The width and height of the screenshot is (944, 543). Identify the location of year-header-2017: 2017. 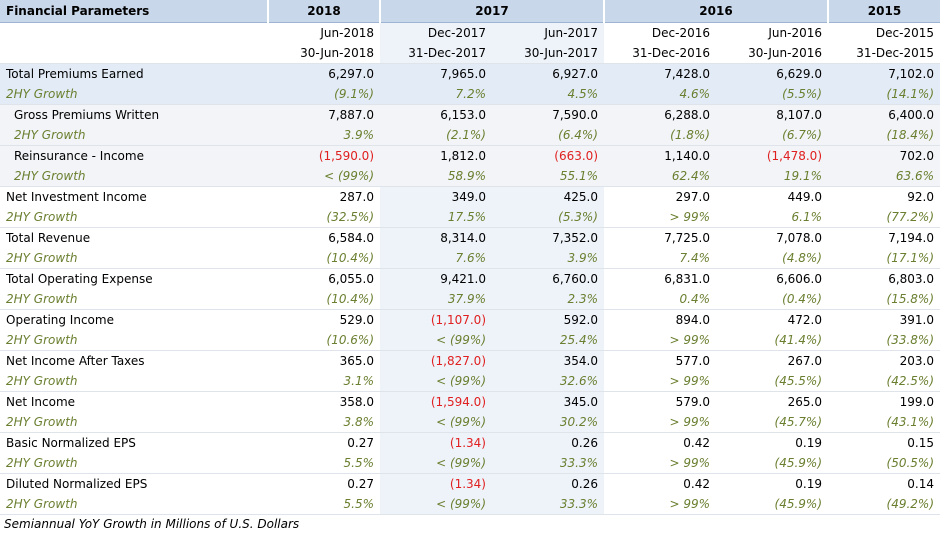
(491, 11).